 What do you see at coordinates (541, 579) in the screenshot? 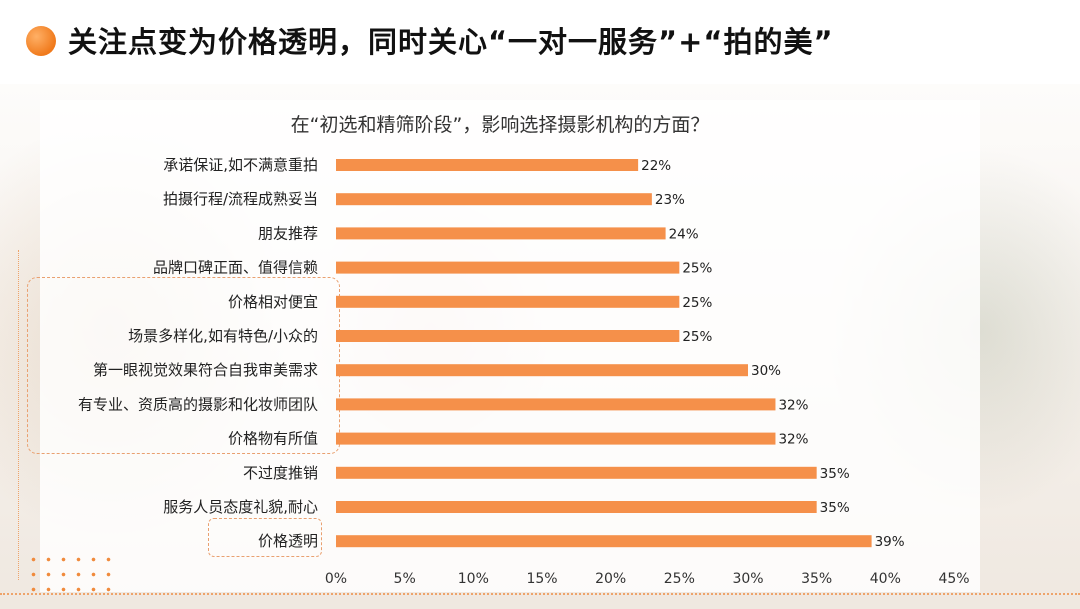
I see `x-tick-label: 15%` at bounding box center [541, 579].